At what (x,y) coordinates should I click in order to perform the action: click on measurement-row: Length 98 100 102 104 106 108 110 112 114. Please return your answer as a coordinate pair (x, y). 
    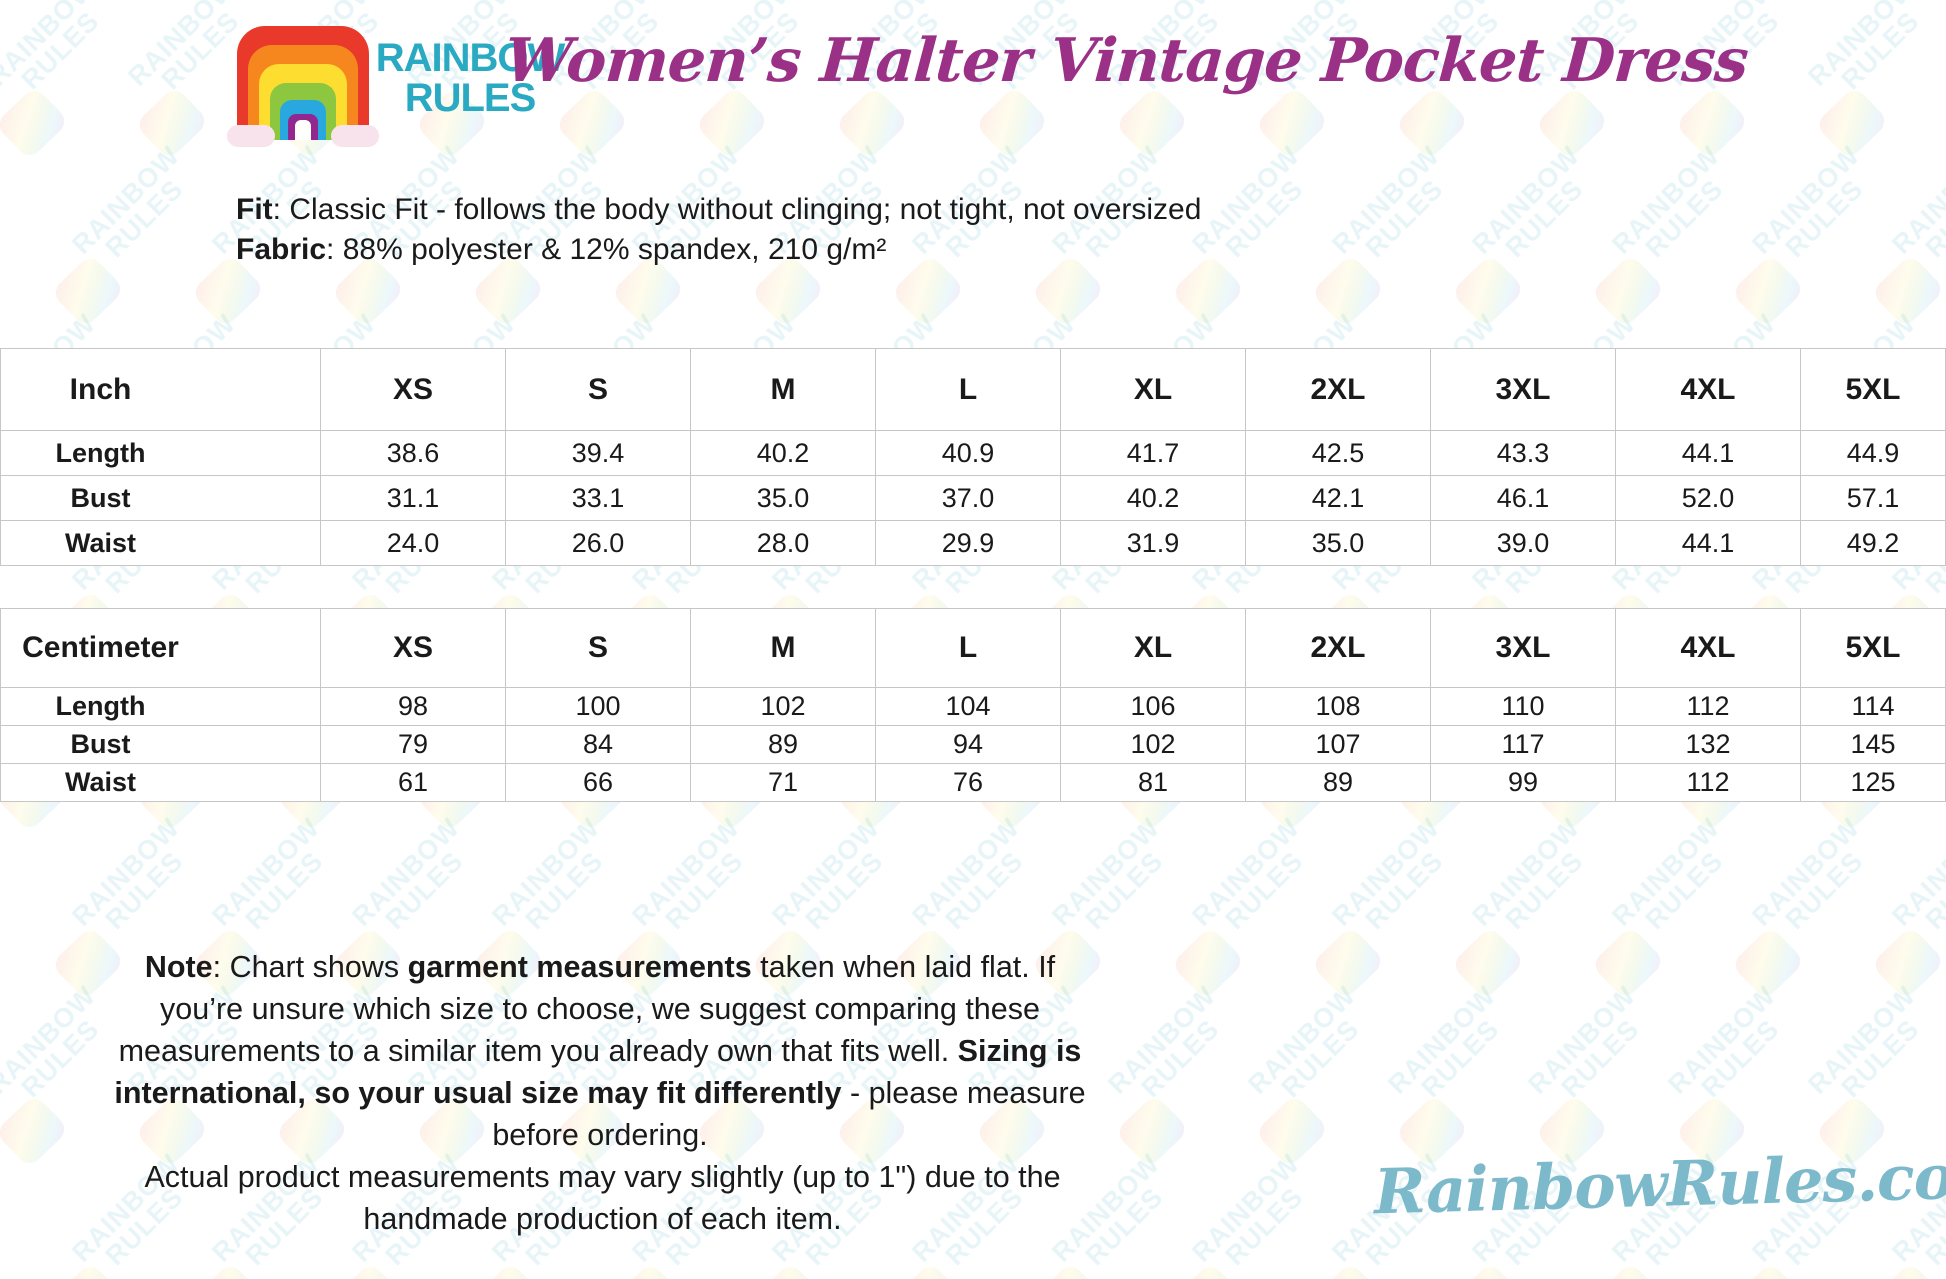
    Looking at the image, I should click on (973, 706).